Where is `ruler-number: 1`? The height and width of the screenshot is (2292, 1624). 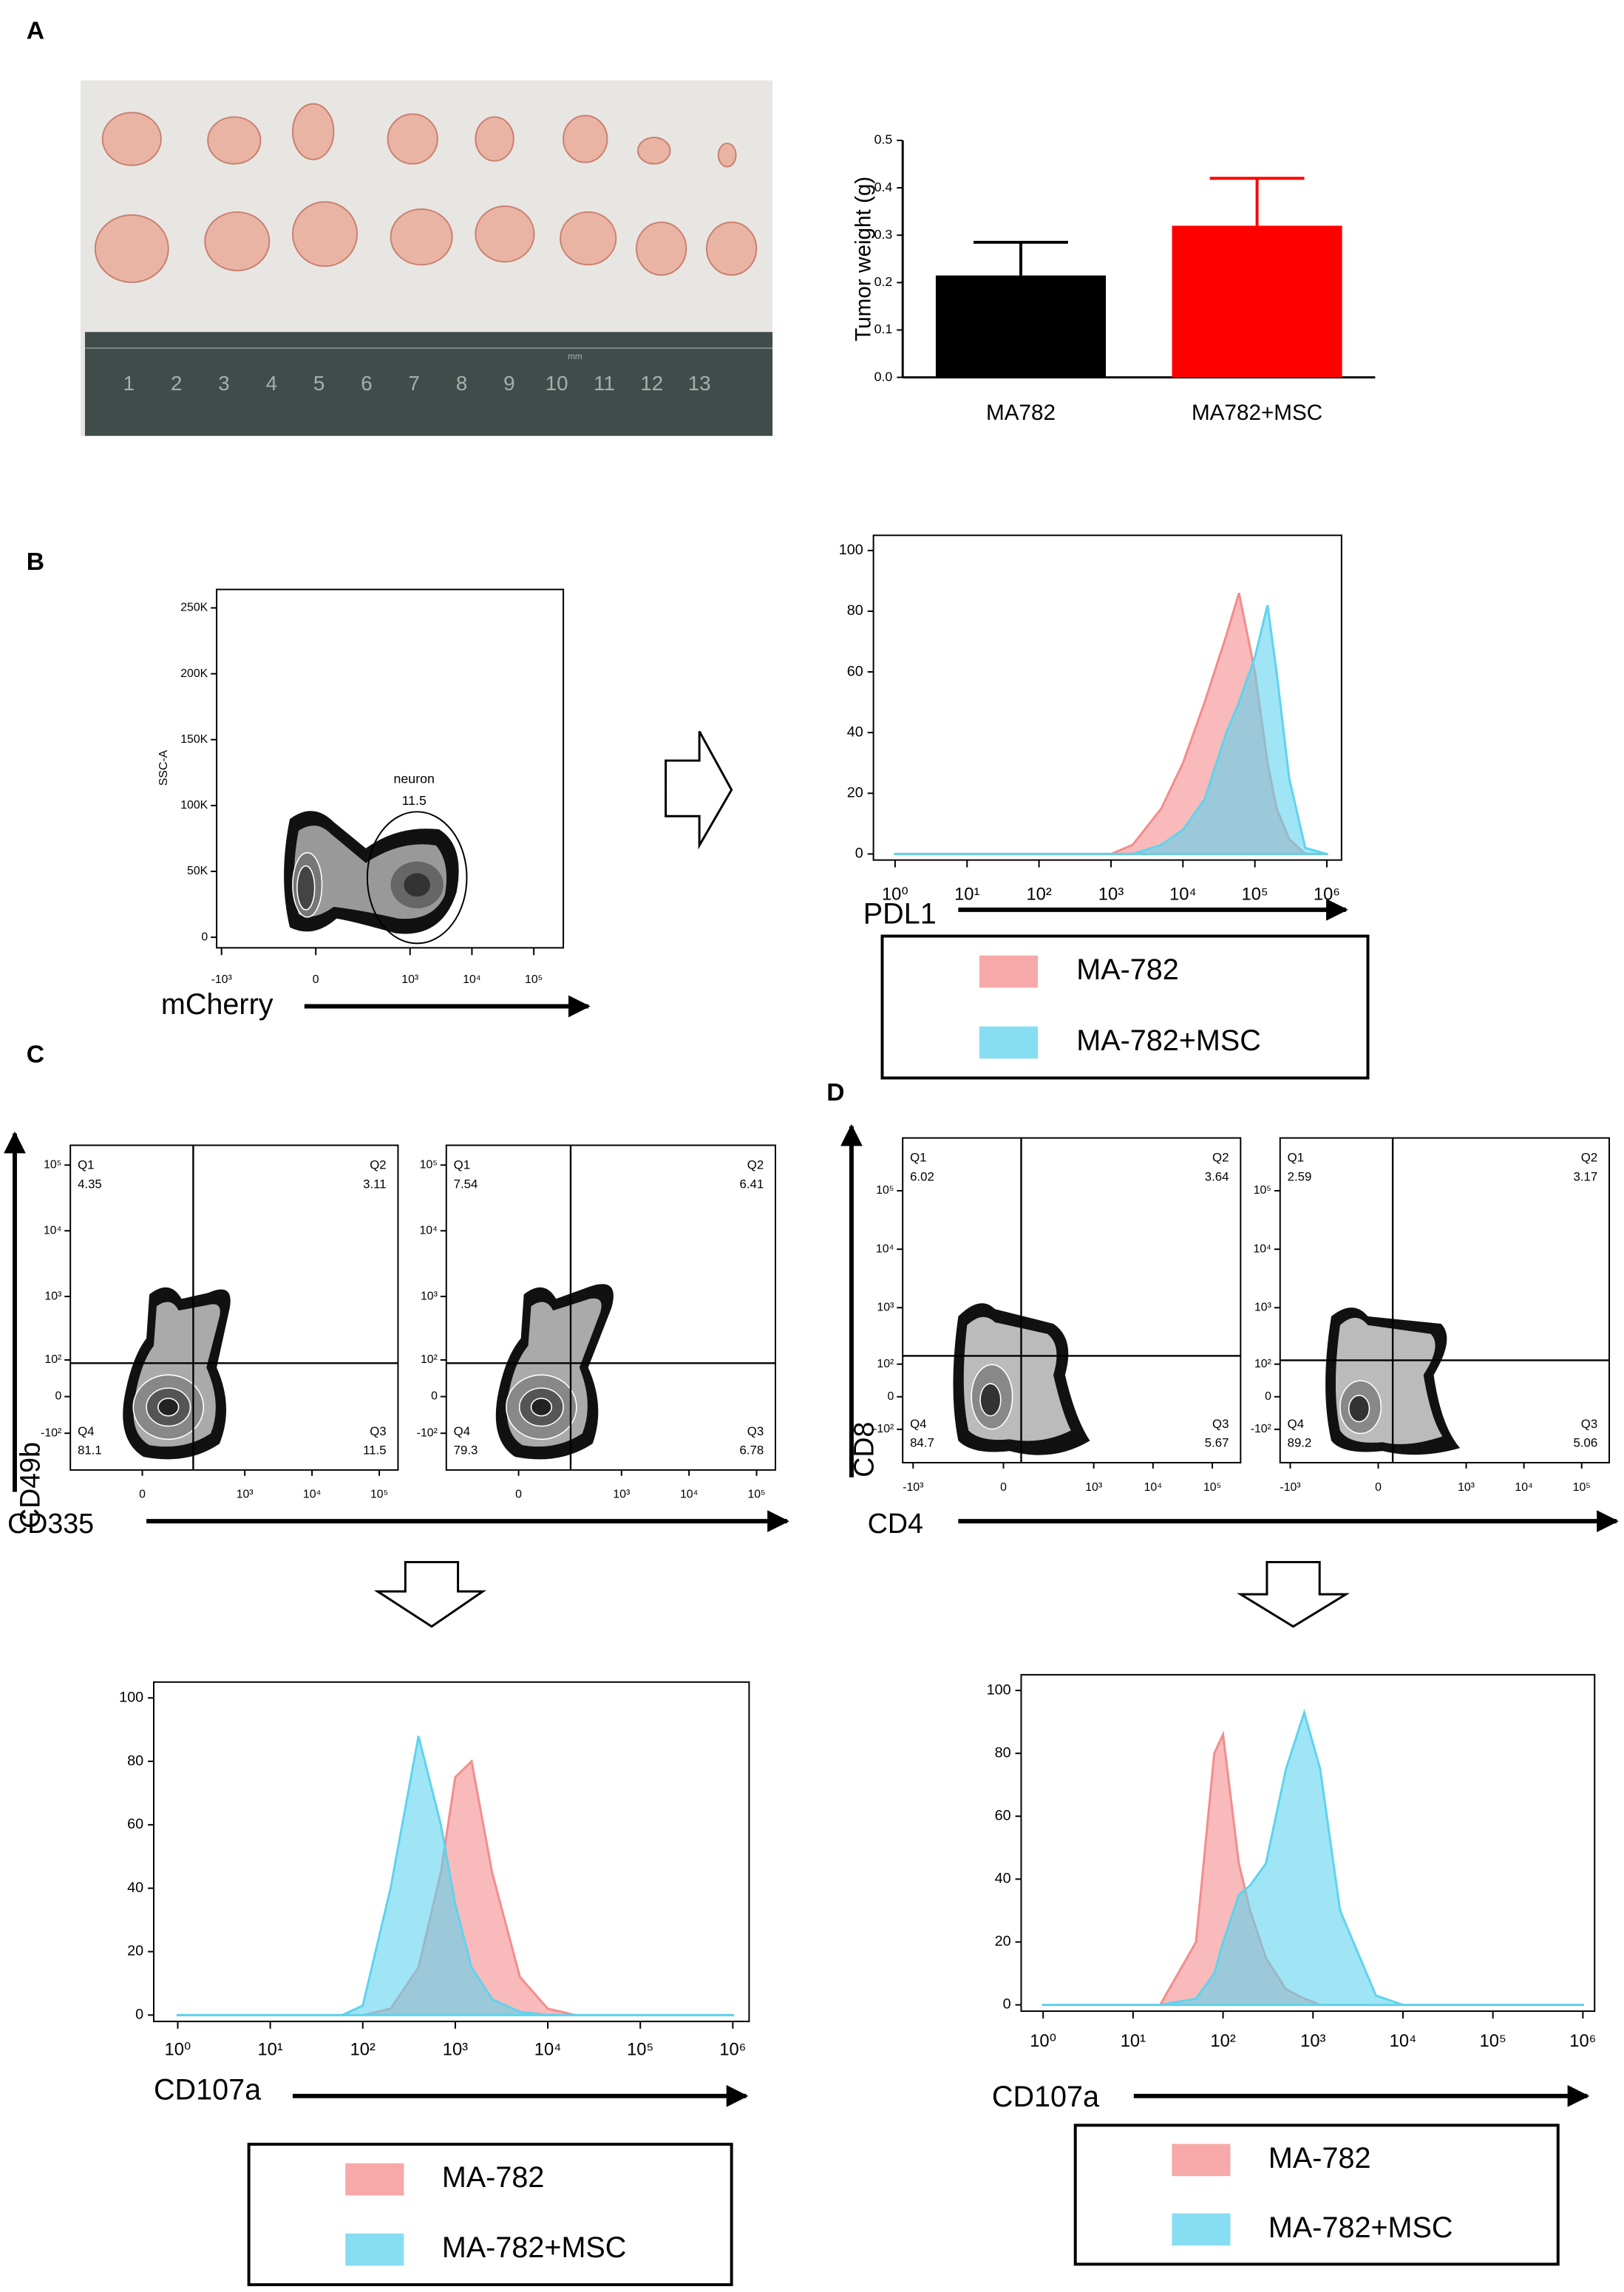 ruler-number: 1 is located at coordinates (129, 383).